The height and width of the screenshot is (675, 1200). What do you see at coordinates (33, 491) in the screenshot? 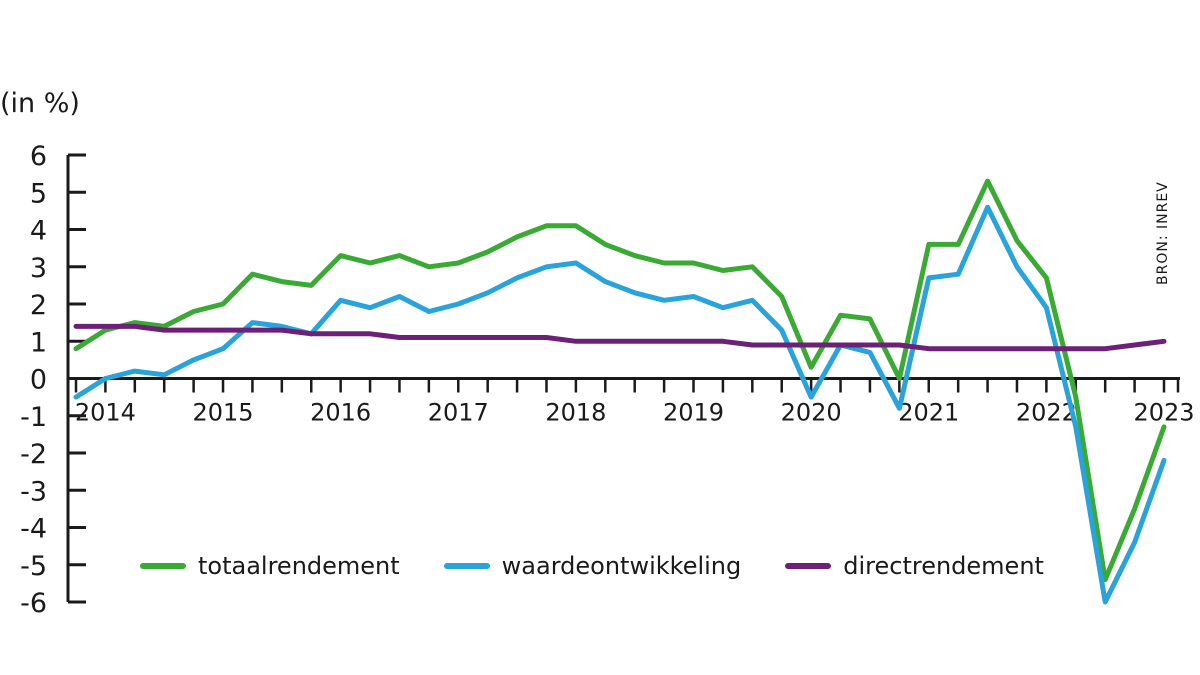
I see `y-tick-label--3: -3` at bounding box center [33, 491].